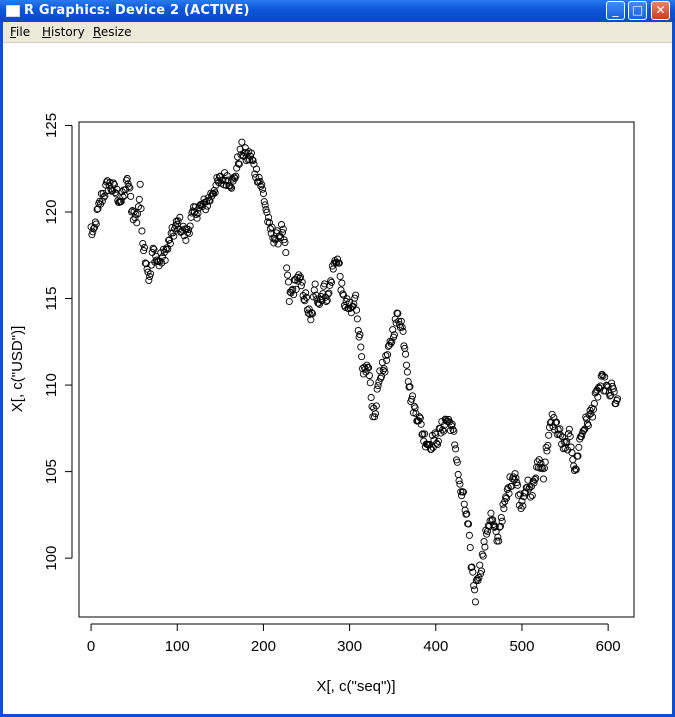  Describe the element at coordinates (615, 10) in the screenshot. I see `minimize-button: _` at that location.